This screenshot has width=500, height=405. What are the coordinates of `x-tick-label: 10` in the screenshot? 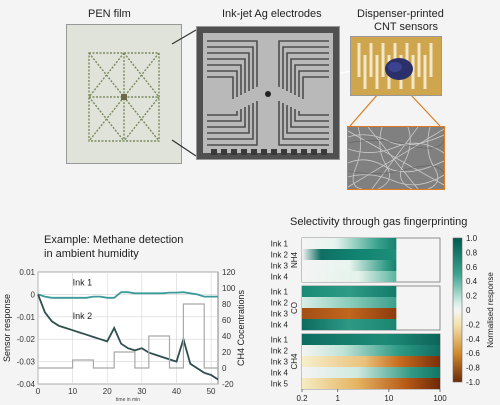 It's located at (72, 391).